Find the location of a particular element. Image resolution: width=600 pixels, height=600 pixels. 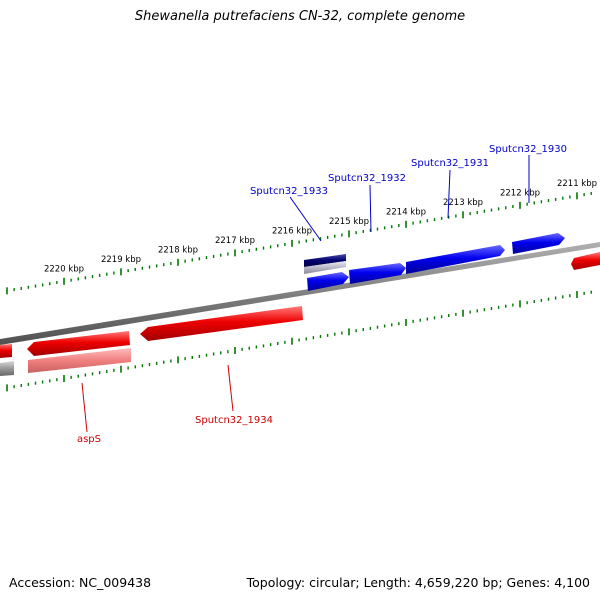

leader-sputcn32-1932 is located at coordinates (370, 208).